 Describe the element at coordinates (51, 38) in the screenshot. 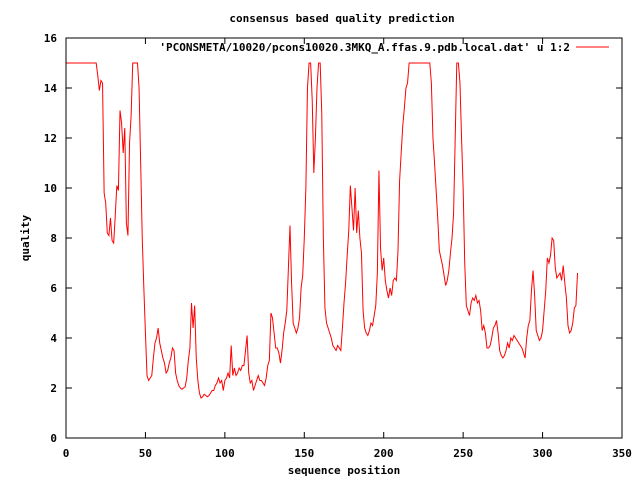

I see `y-tick-label-8: 16` at that location.